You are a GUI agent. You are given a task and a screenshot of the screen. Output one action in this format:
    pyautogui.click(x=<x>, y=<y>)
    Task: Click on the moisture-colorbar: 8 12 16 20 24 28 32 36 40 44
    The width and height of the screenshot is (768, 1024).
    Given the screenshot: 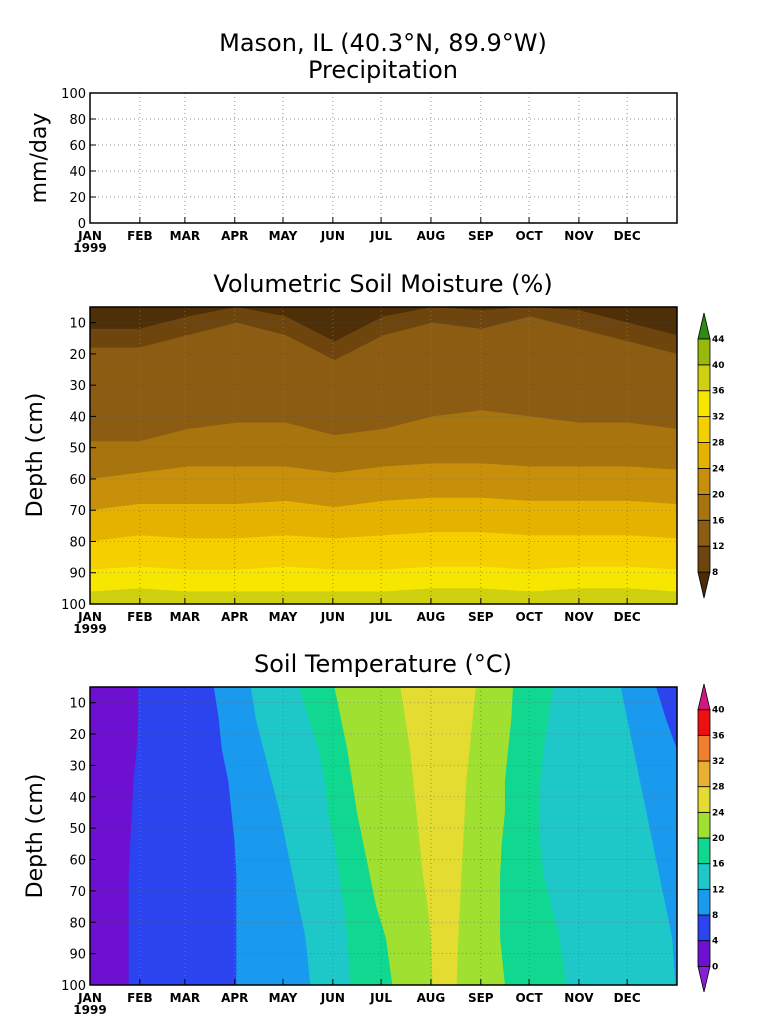 What is the action you would take?
    pyautogui.click(x=711, y=455)
    